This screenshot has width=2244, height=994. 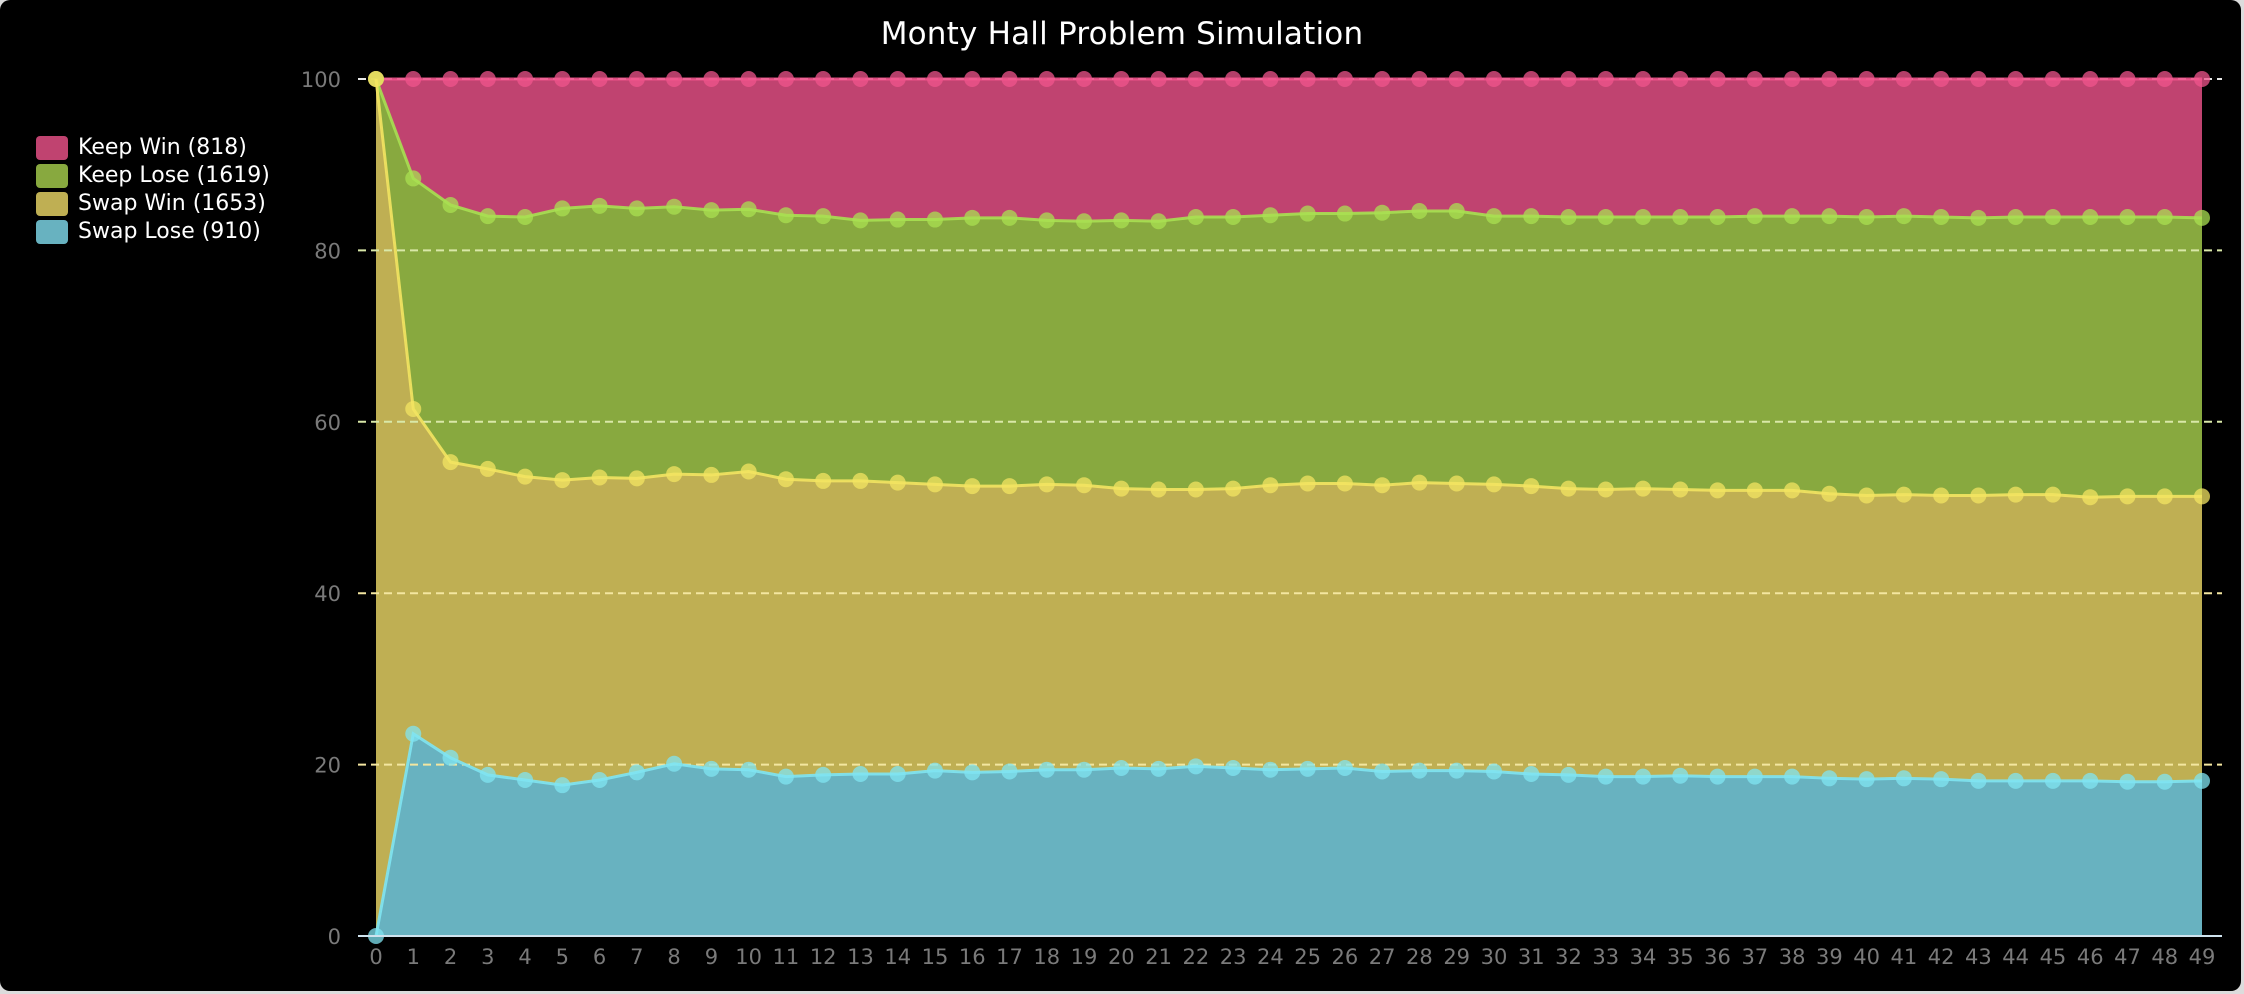 I want to click on legend-item-swap-win: Swap Win (1653), so click(x=153, y=204).